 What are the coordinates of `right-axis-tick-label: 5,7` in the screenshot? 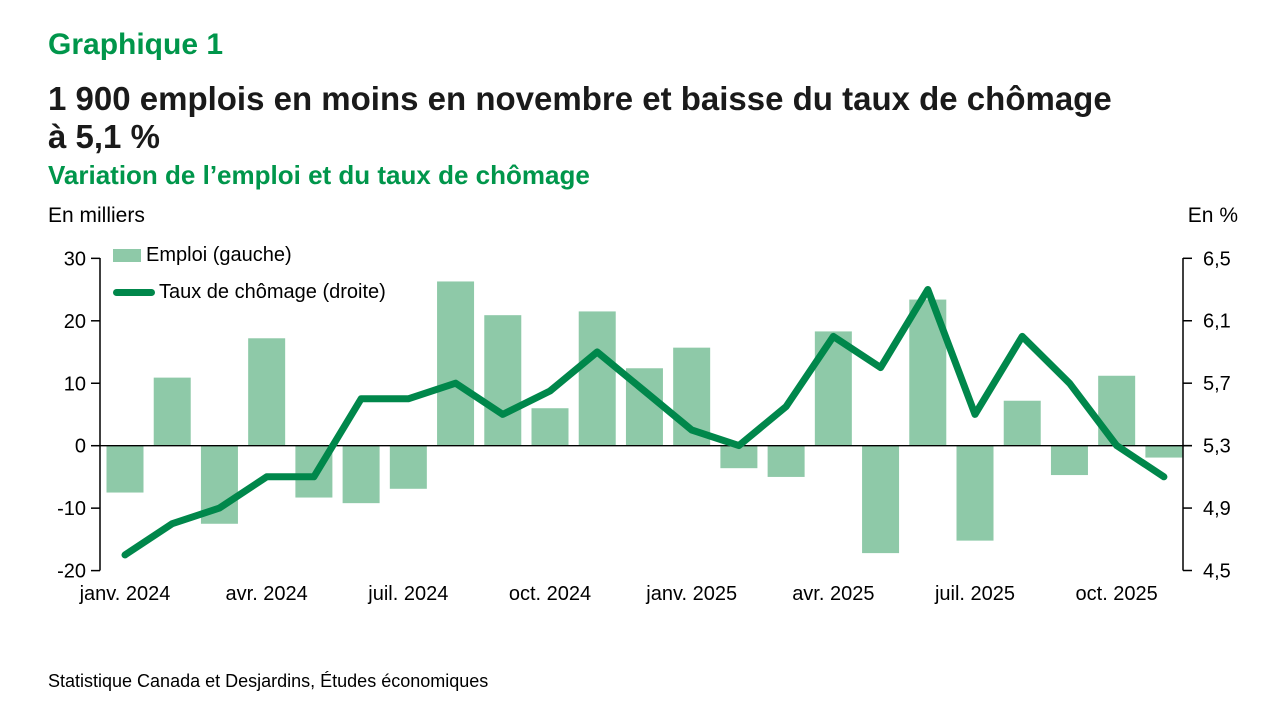 It's located at (1217, 384).